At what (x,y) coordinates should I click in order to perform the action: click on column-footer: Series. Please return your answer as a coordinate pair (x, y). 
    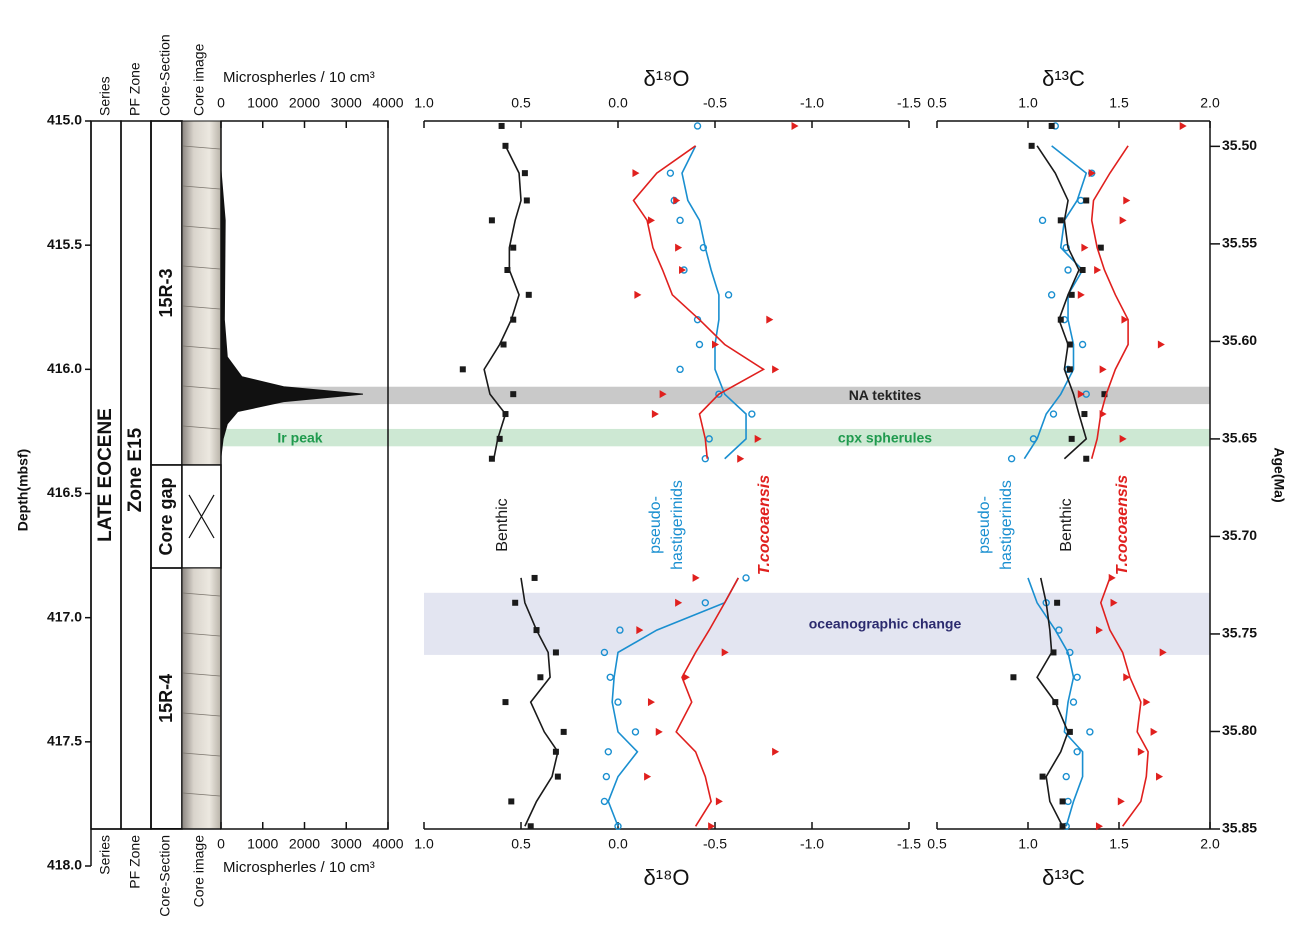
    Looking at the image, I should click on (105, 855).